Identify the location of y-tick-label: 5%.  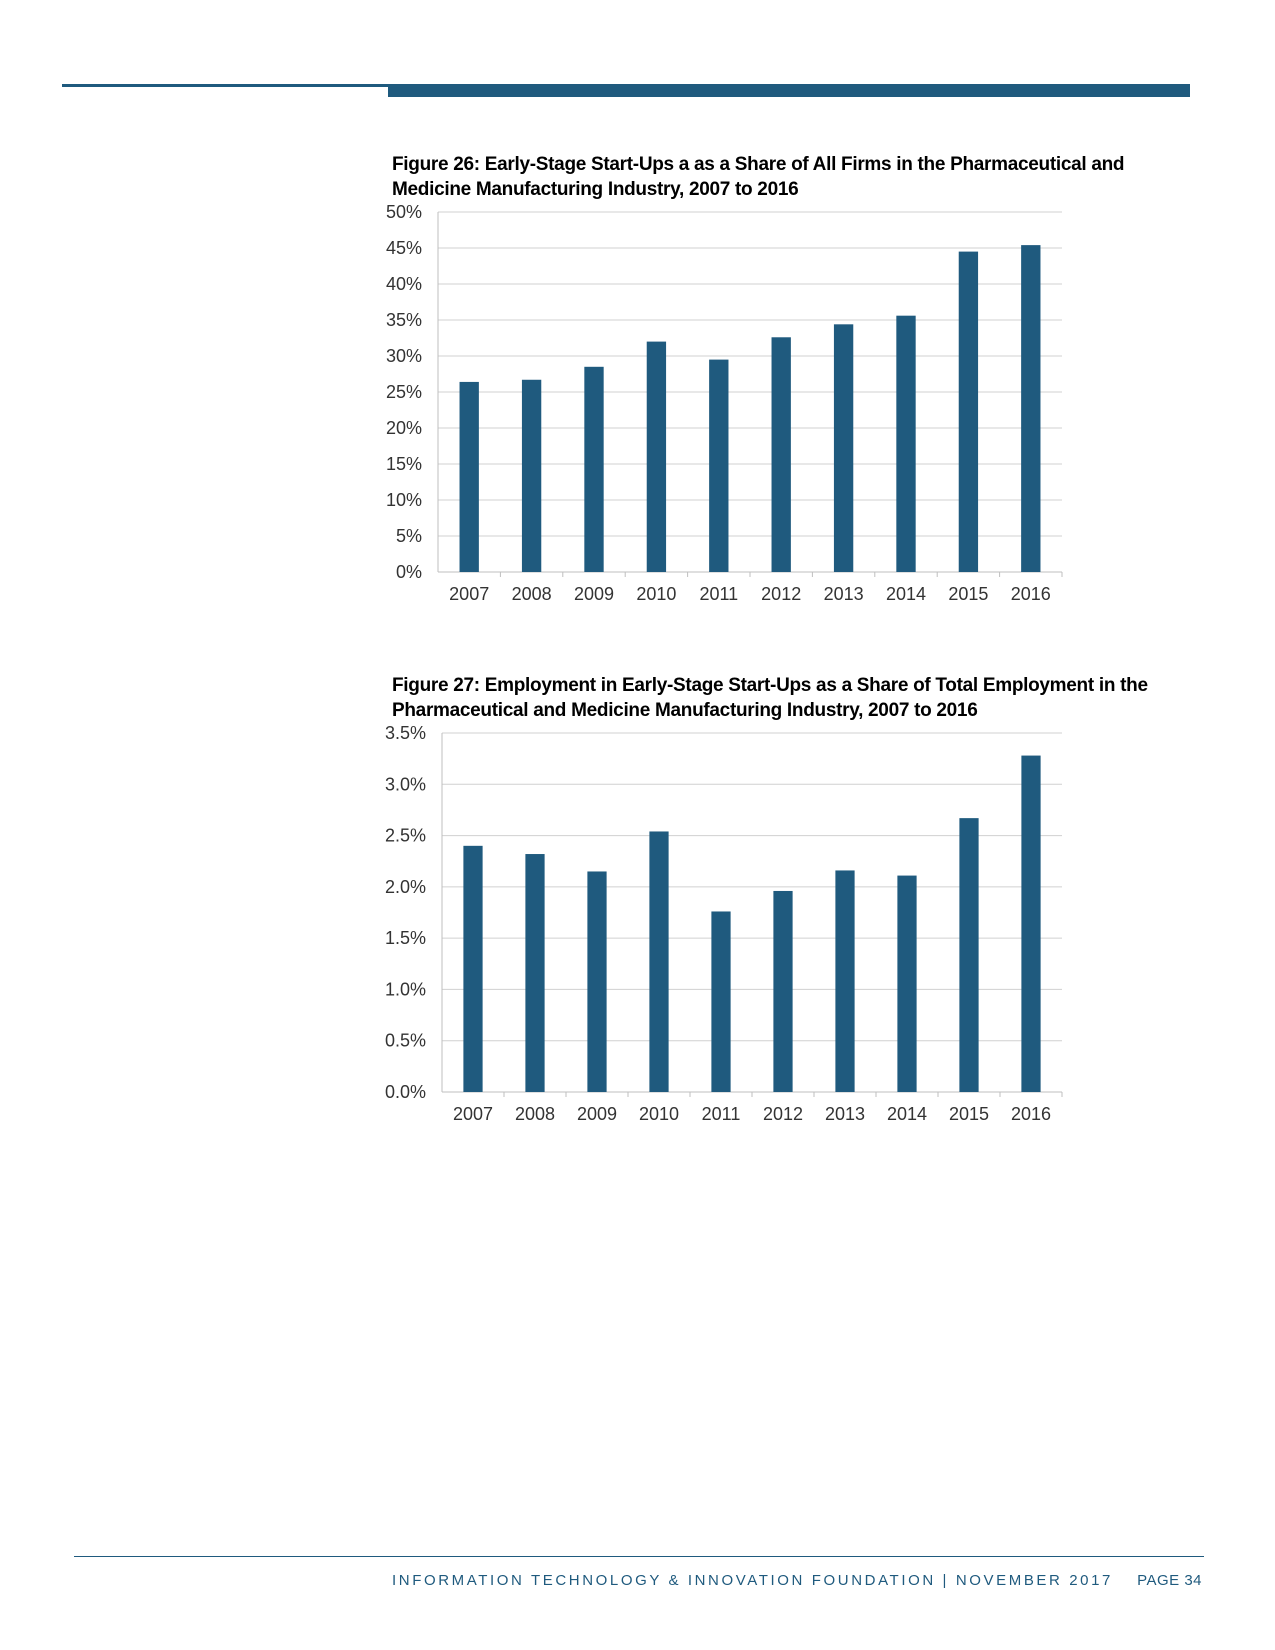
(409, 536).